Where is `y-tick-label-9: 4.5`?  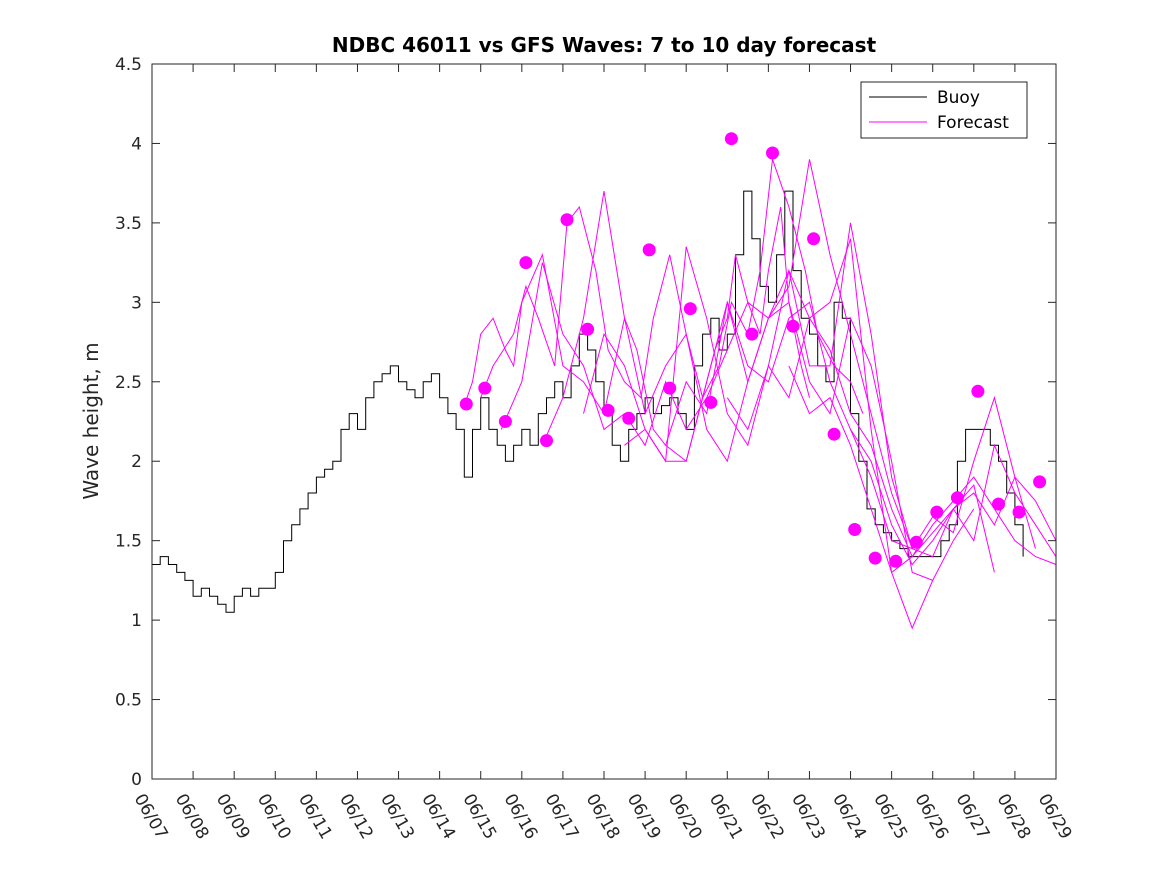
y-tick-label-9: 4.5 is located at coordinates (128, 65).